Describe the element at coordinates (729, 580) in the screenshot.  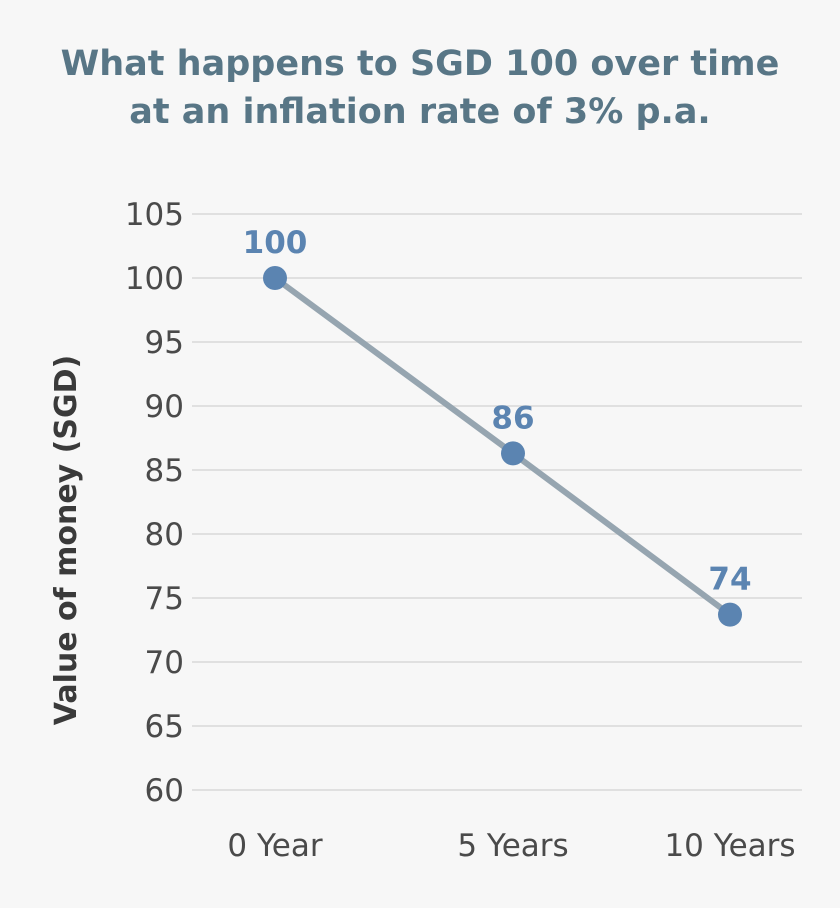
I see `data-label: 74` at that location.